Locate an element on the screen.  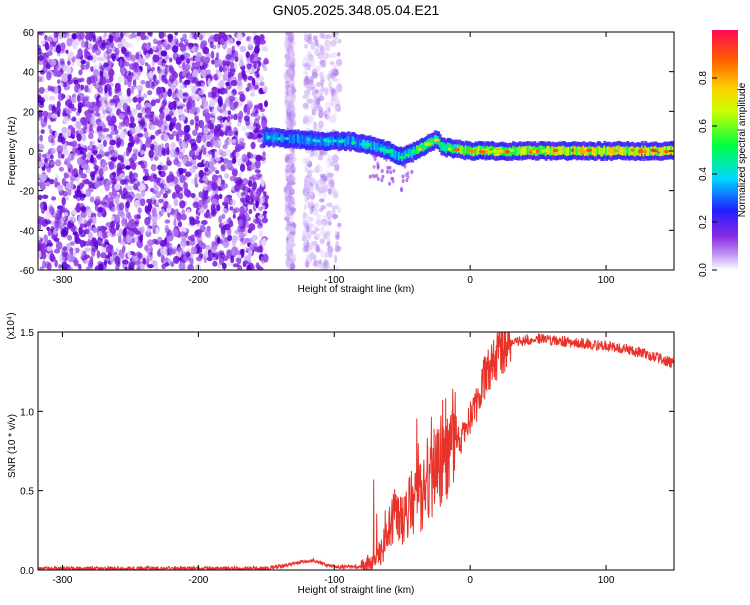
spectrogram-tail-mark is located at coordinates (394, 170).